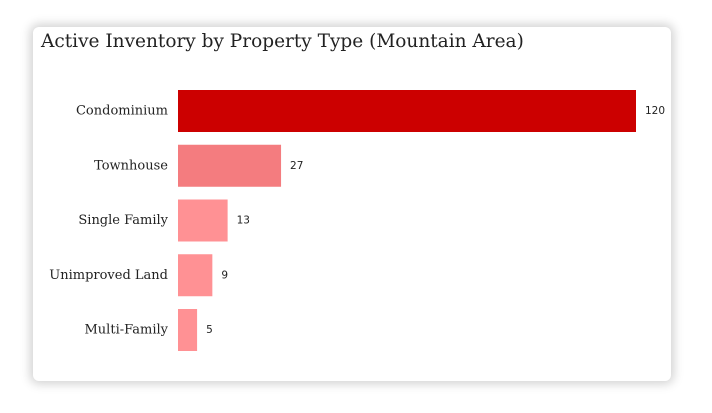 The height and width of the screenshot is (413, 712). Describe the element at coordinates (296, 166) in the screenshot. I see `value-label: 27` at that location.